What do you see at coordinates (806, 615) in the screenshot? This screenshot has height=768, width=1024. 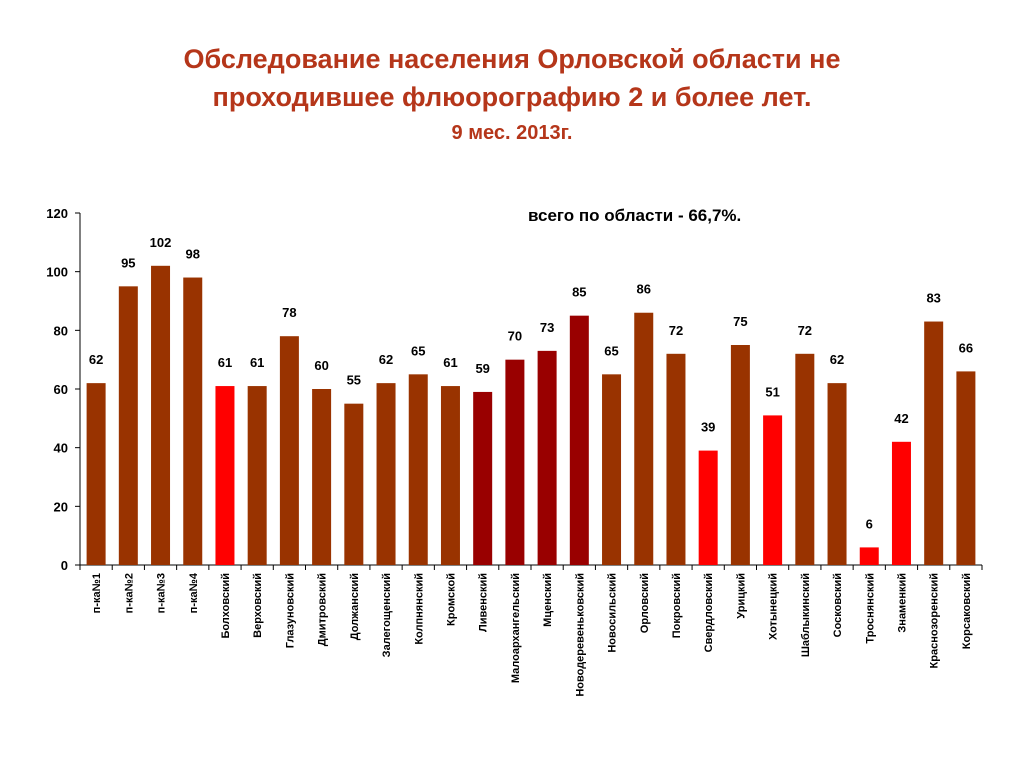 I see `category-label: Шаблыкинский` at bounding box center [806, 615].